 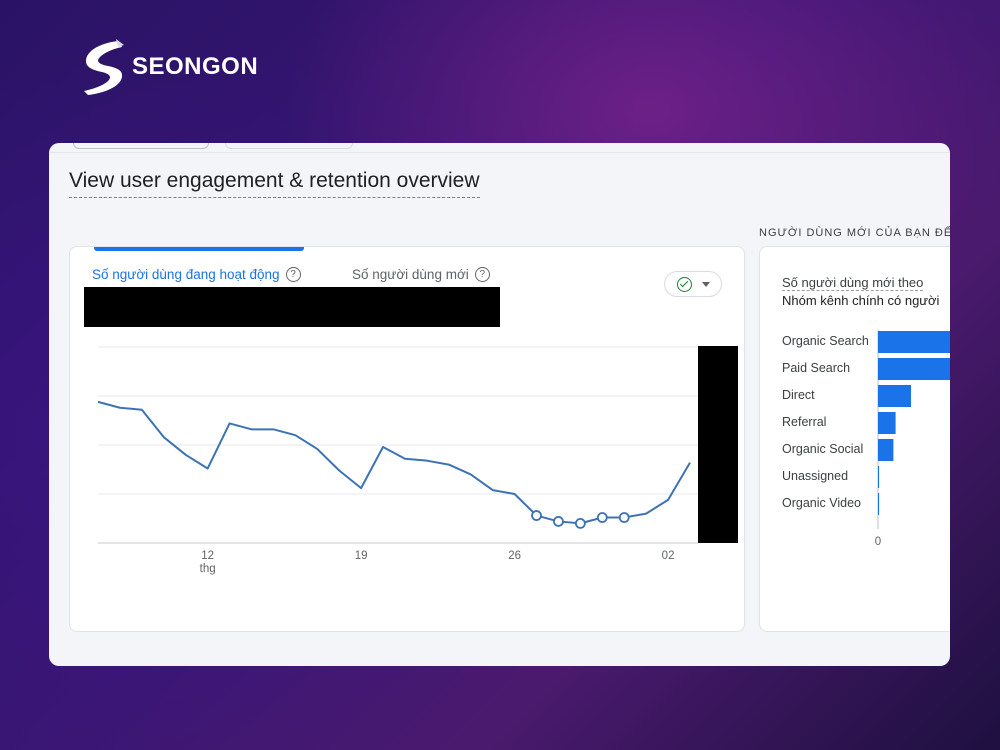 What do you see at coordinates (684, 284) in the screenshot?
I see `check-circle-icon` at bounding box center [684, 284].